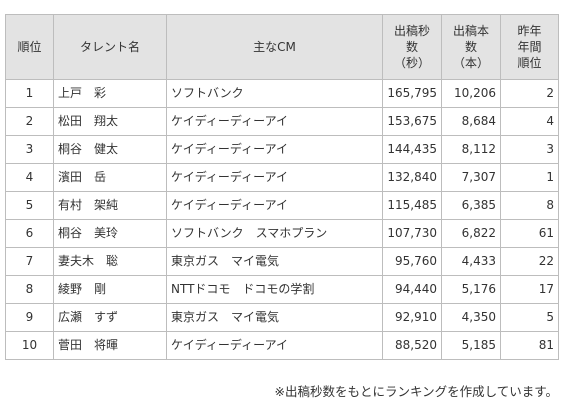 This screenshot has height=411, width=566. Describe the element at coordinates (411, 63) in the screenshot. I see `header-seconds-line: （秒）` at that location.